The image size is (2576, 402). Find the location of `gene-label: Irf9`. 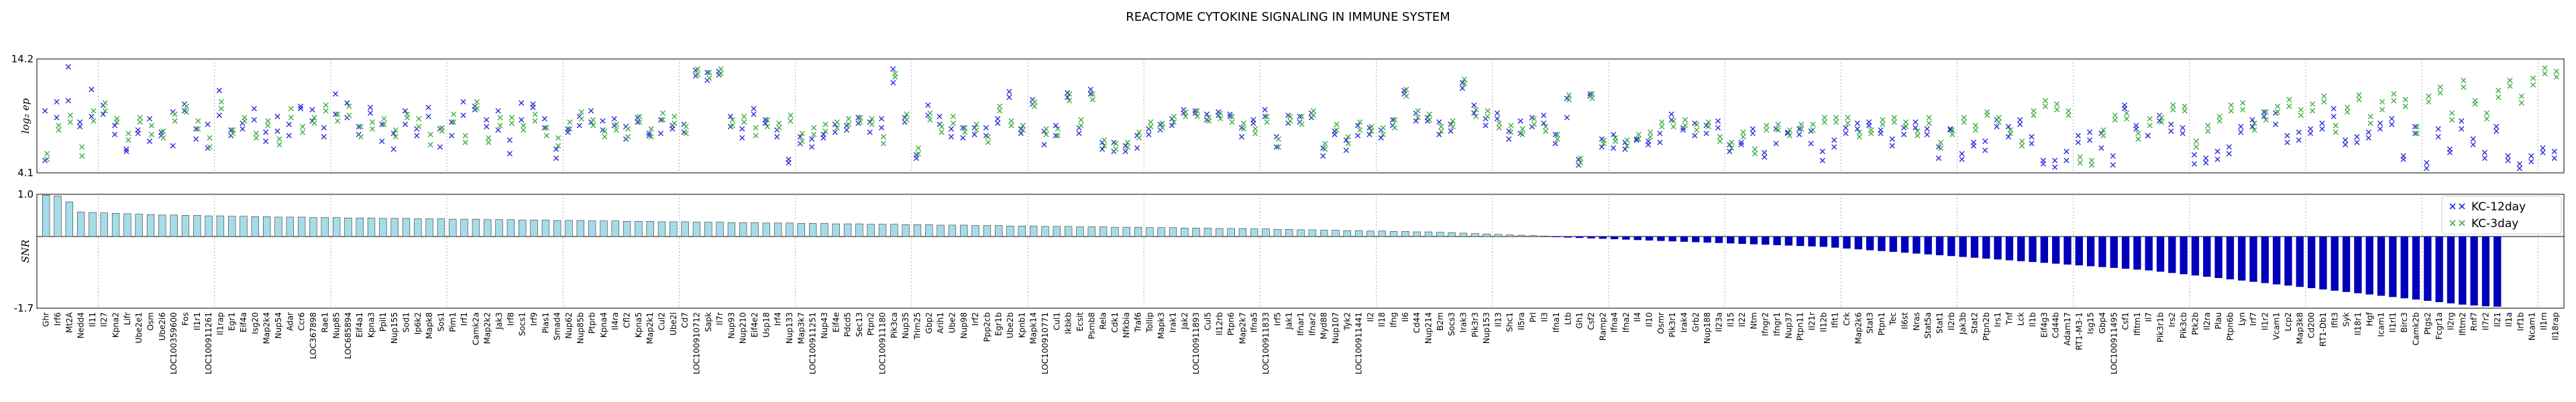

gene-label: Irf9 is located at coordinates (534, 319).